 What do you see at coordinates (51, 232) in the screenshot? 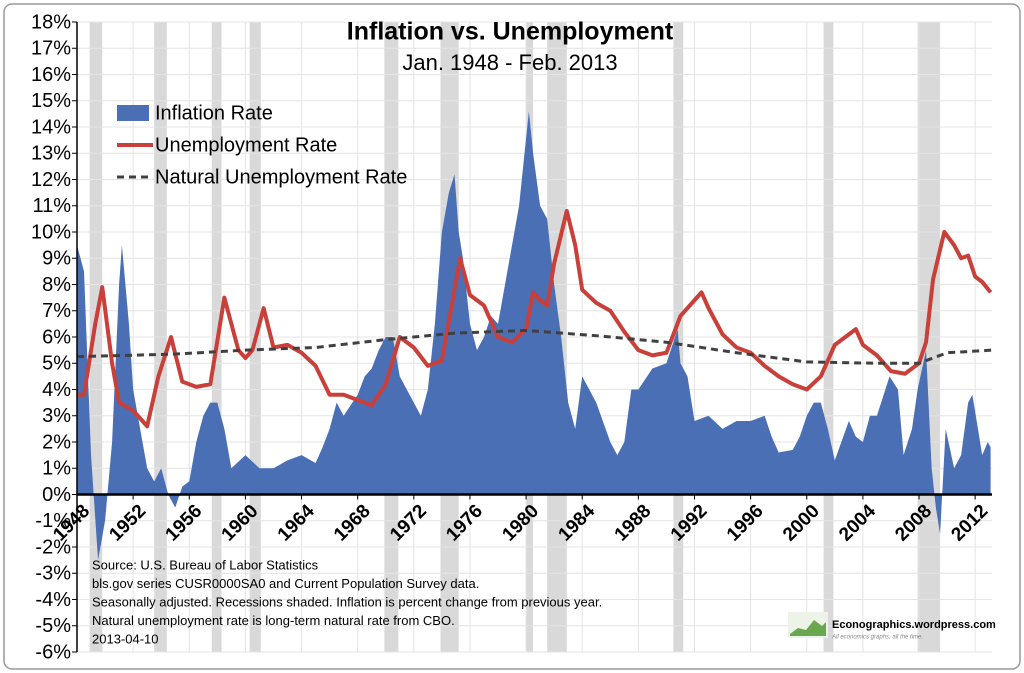
I see `y-tick-label: 10%` at bounding box center [51, 232].